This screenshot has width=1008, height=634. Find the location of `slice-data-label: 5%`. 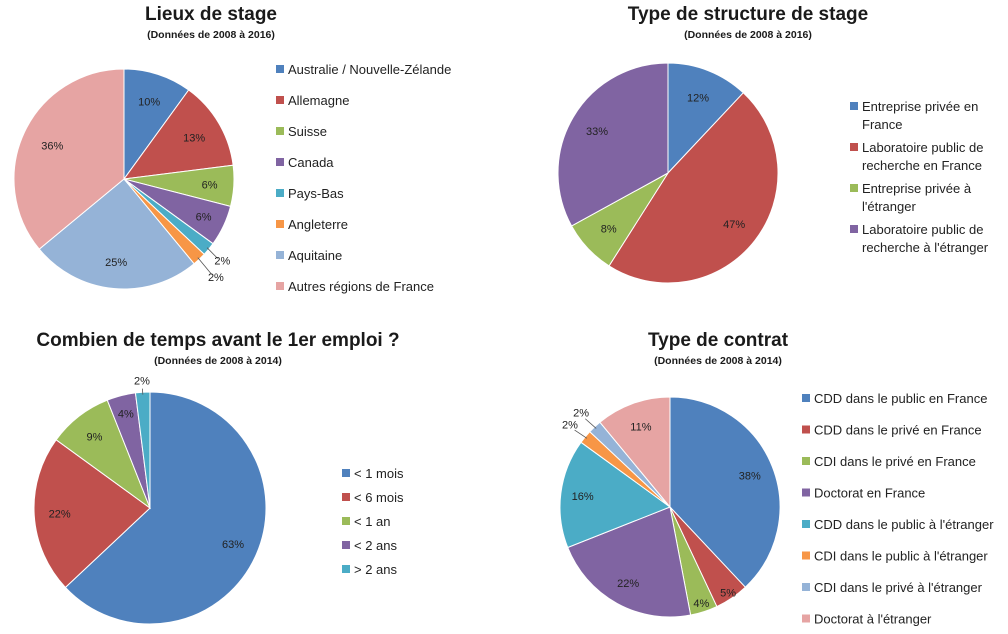

slice-data-label: 5% is located at coordinates (728, 594).